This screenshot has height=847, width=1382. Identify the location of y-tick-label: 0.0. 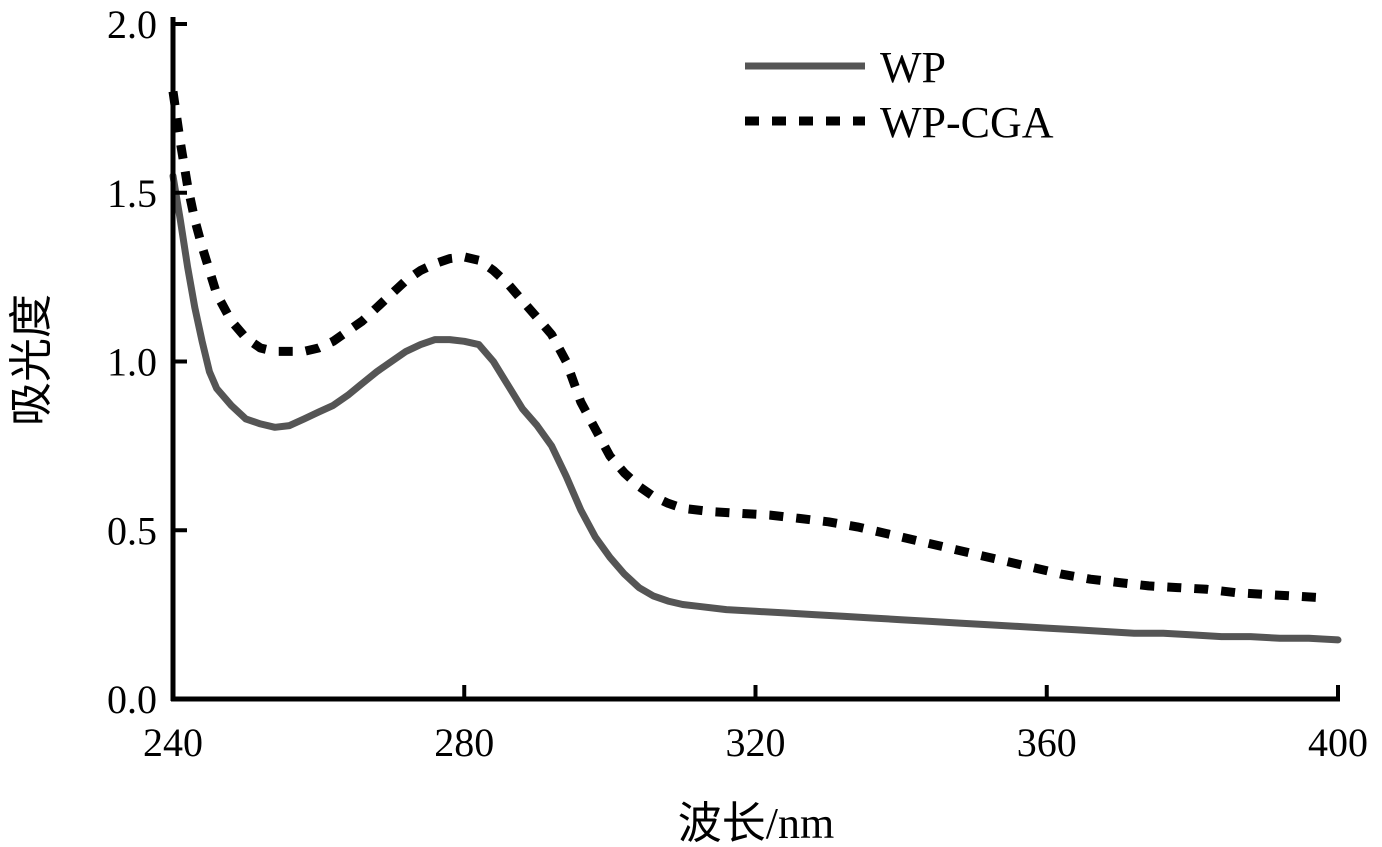
(132, 699).